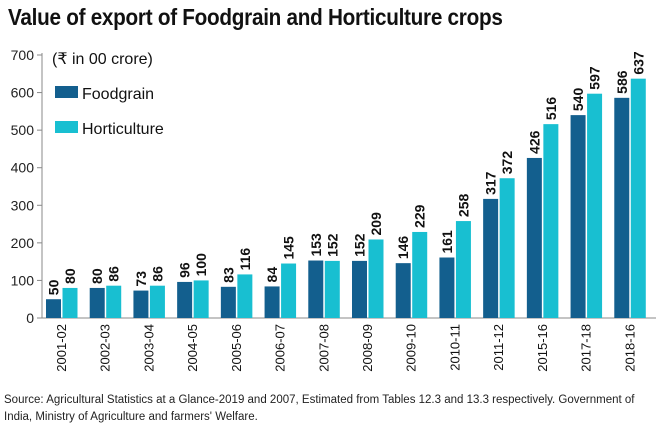 This screenshot has height=440, width=660. What do you see at coordinates (66, 127) in the screenshot?
I see `legend-swatch-horticulture` at bounding box center [66, 127].